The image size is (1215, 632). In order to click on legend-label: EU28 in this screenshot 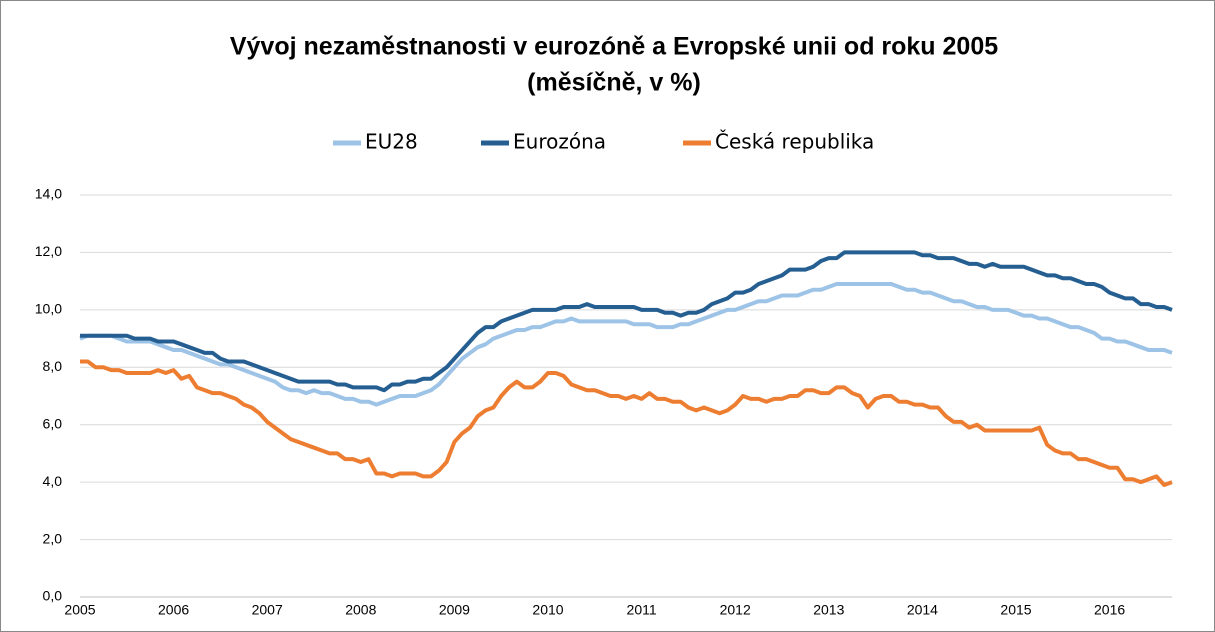, I will do `click(391, 142)`.